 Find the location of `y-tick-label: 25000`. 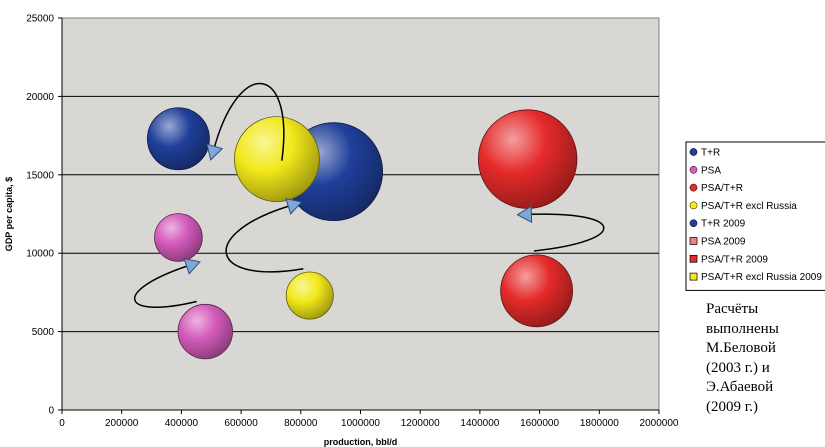

y-tick-label: 25000 is located at coordinates (40, 19).